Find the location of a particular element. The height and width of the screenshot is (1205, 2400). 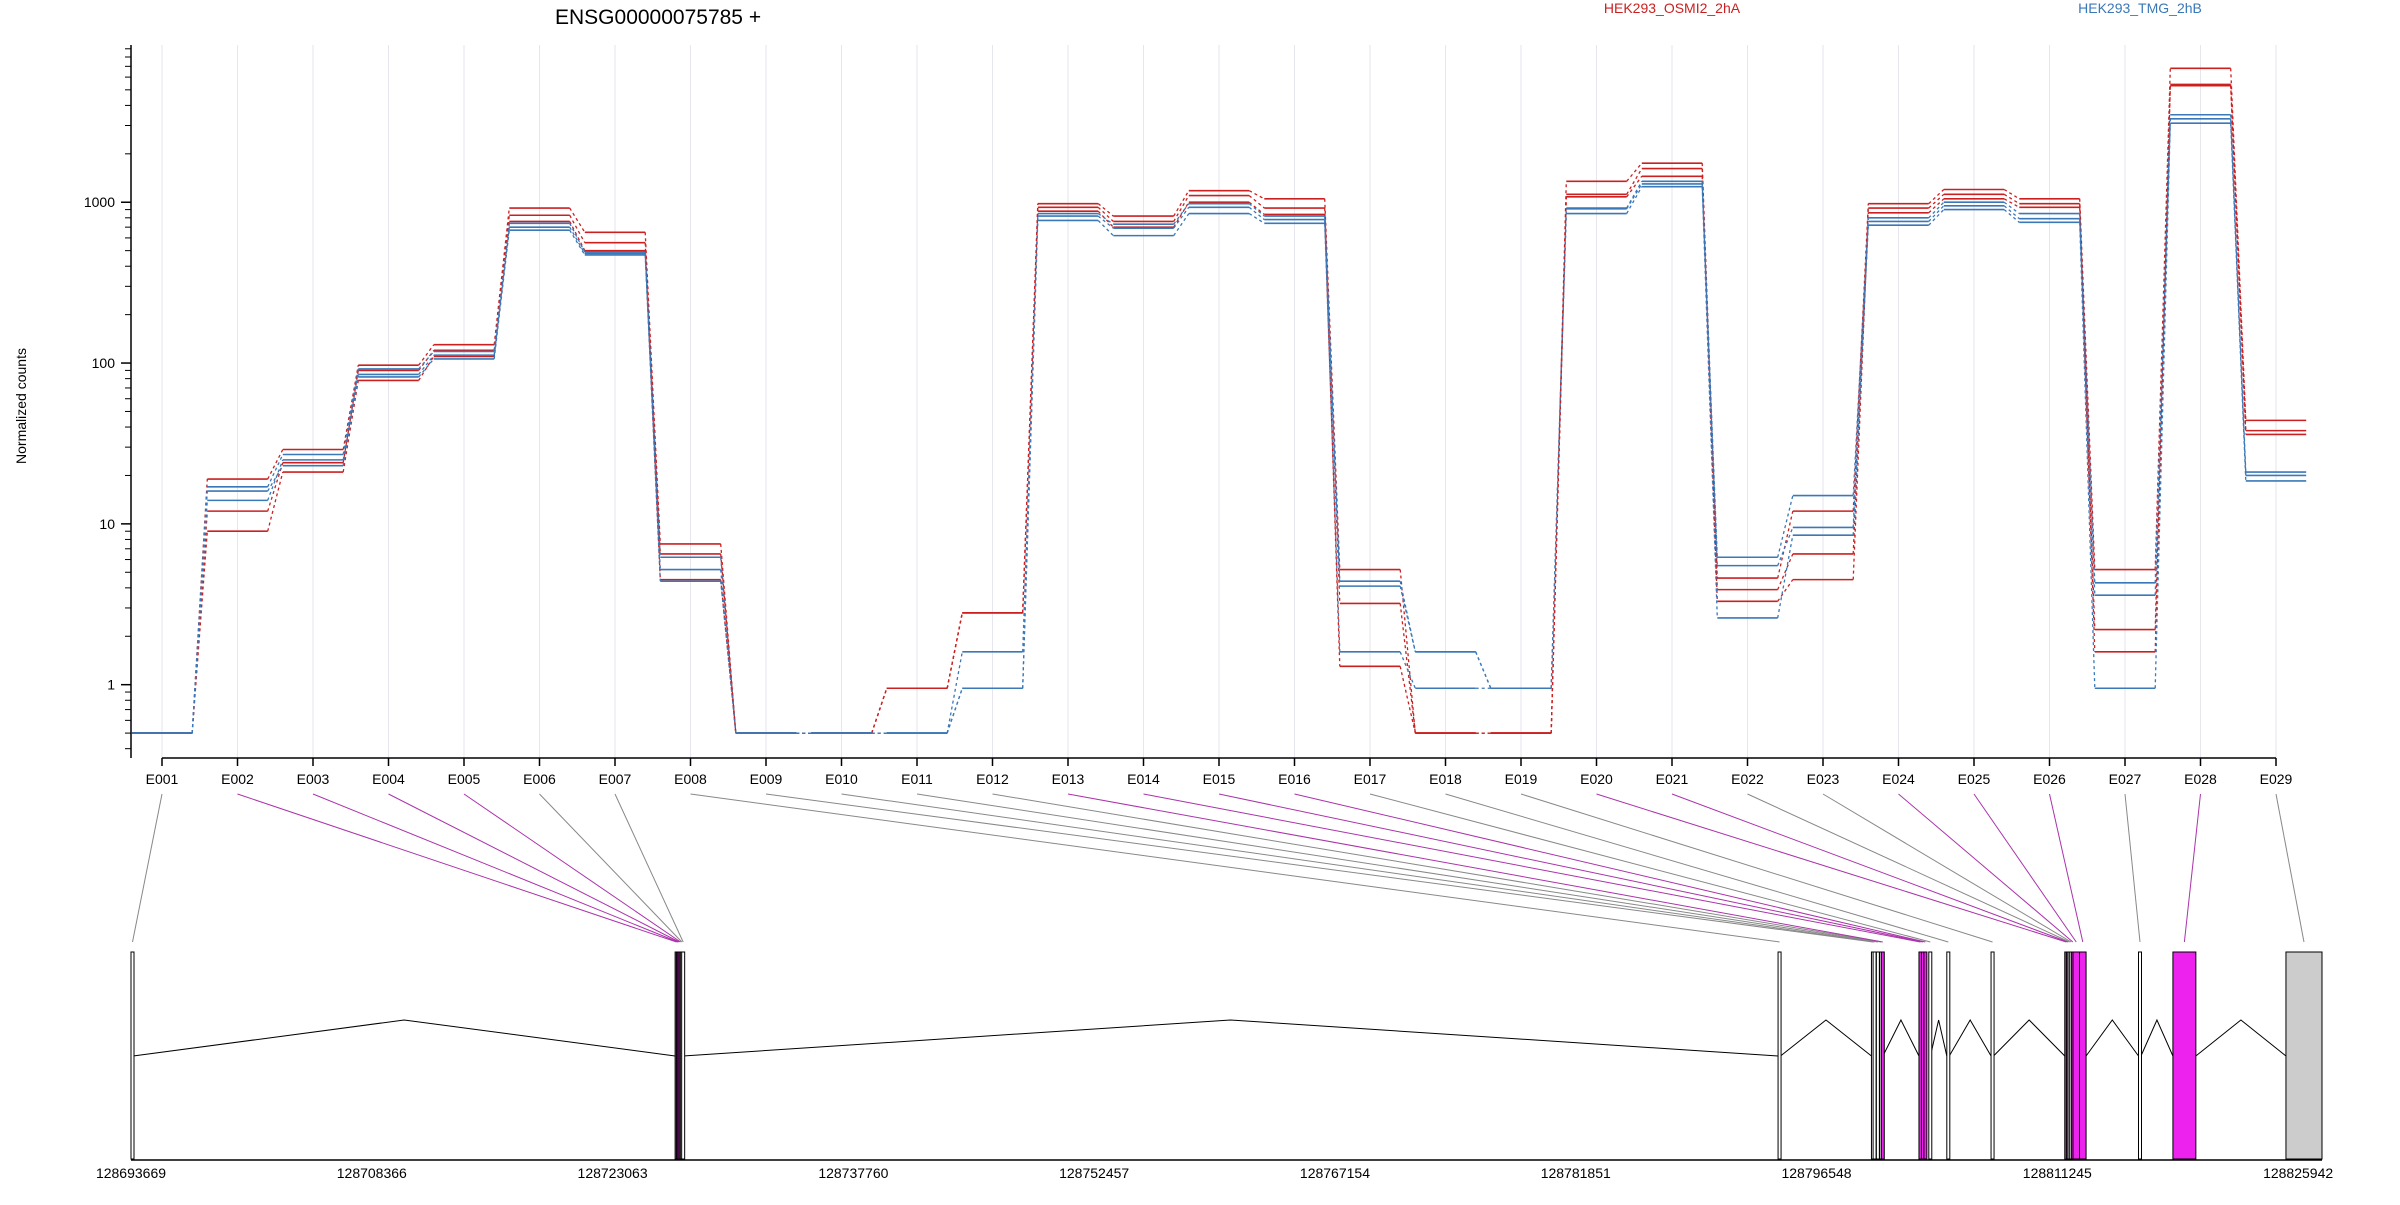

connector-E016 is located at coordinates (1610, 868).